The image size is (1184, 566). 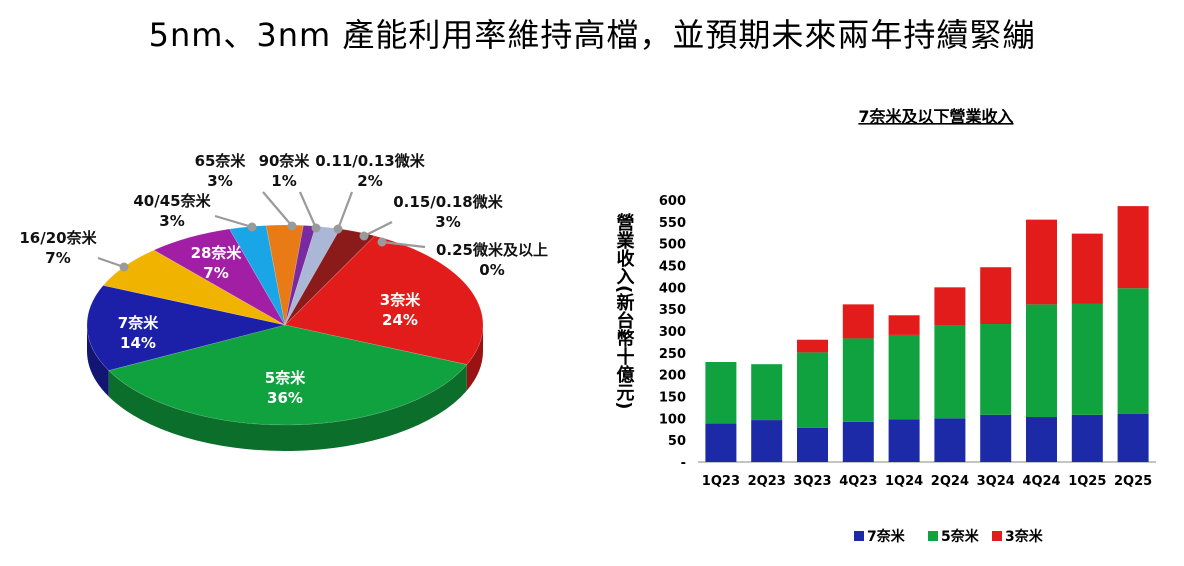 I want to click on bar-3Q24-7奈米, so click(x=996, y=438).